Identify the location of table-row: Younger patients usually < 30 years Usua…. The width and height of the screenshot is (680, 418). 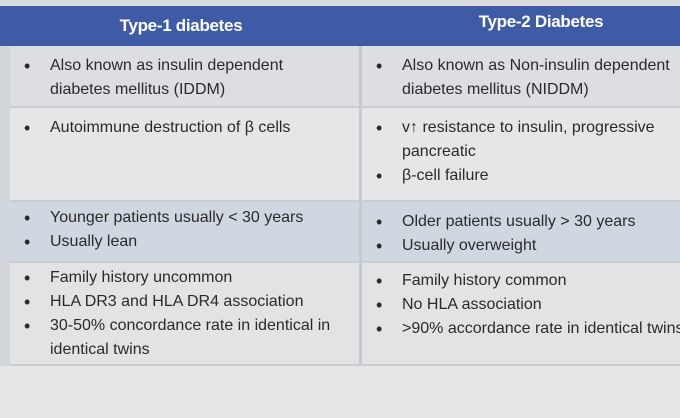
(345, 232).